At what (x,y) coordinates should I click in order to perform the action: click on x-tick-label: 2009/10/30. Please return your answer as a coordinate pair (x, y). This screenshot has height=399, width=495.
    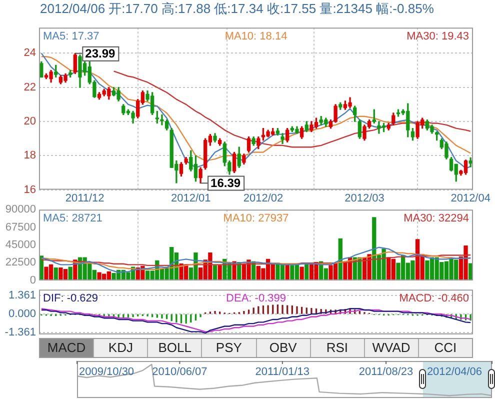
    Looking at the image, I should click on (106, 372).